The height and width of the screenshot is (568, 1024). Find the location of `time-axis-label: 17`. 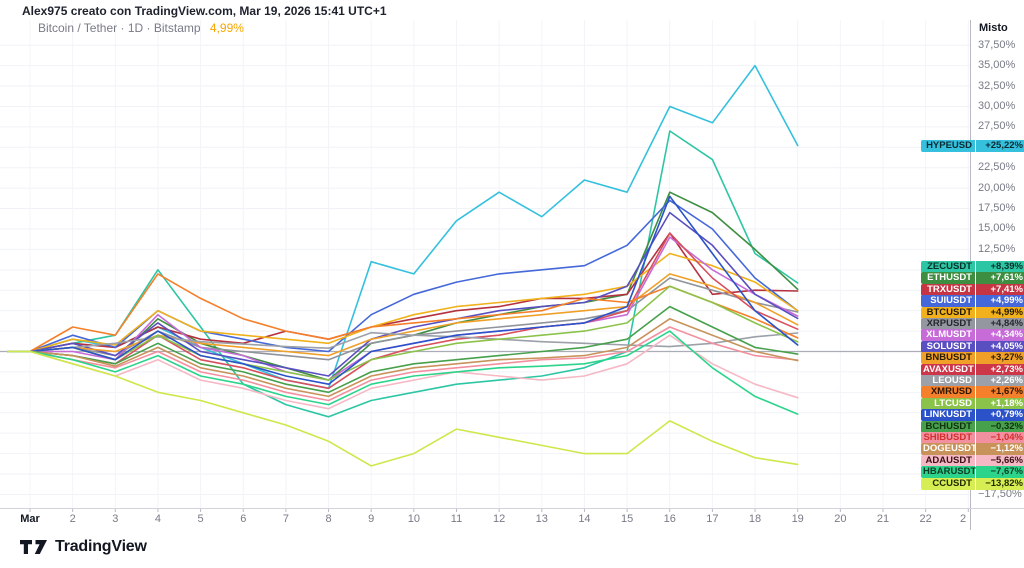

time-axis-label: 17 is located at coordinates (712, 519).